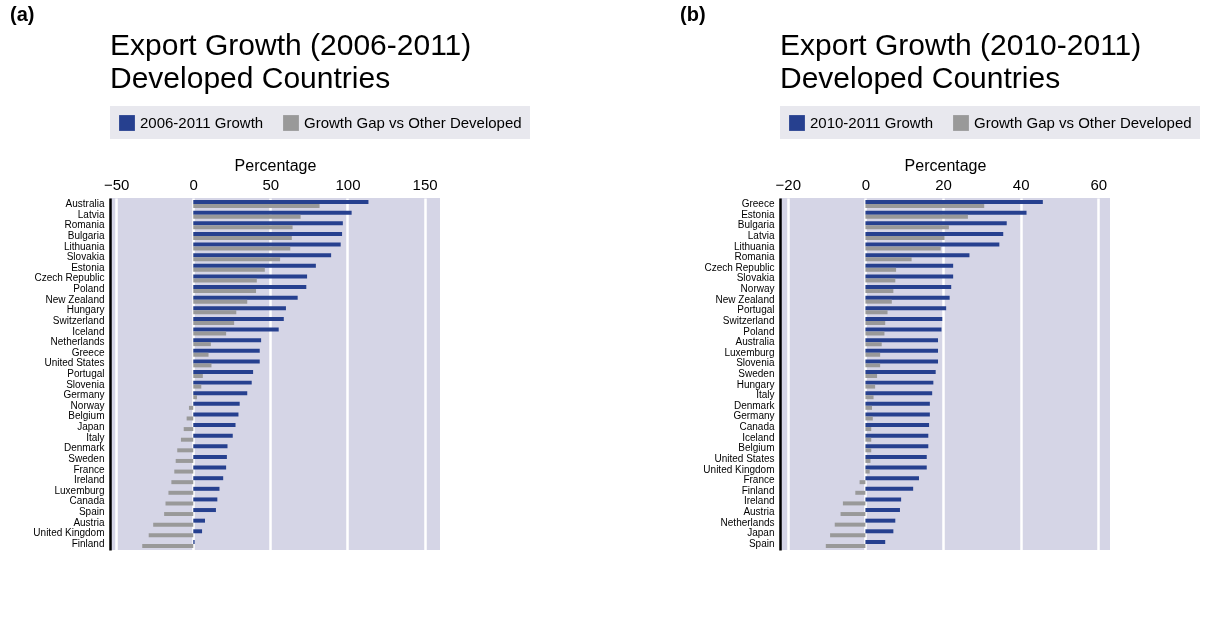 This screenshot has height=632, width=1211. What do you see at coordinates (86, 416) in the screenshot?
I see `y-tick-label: Belgium` at bounding box center [86, 416].